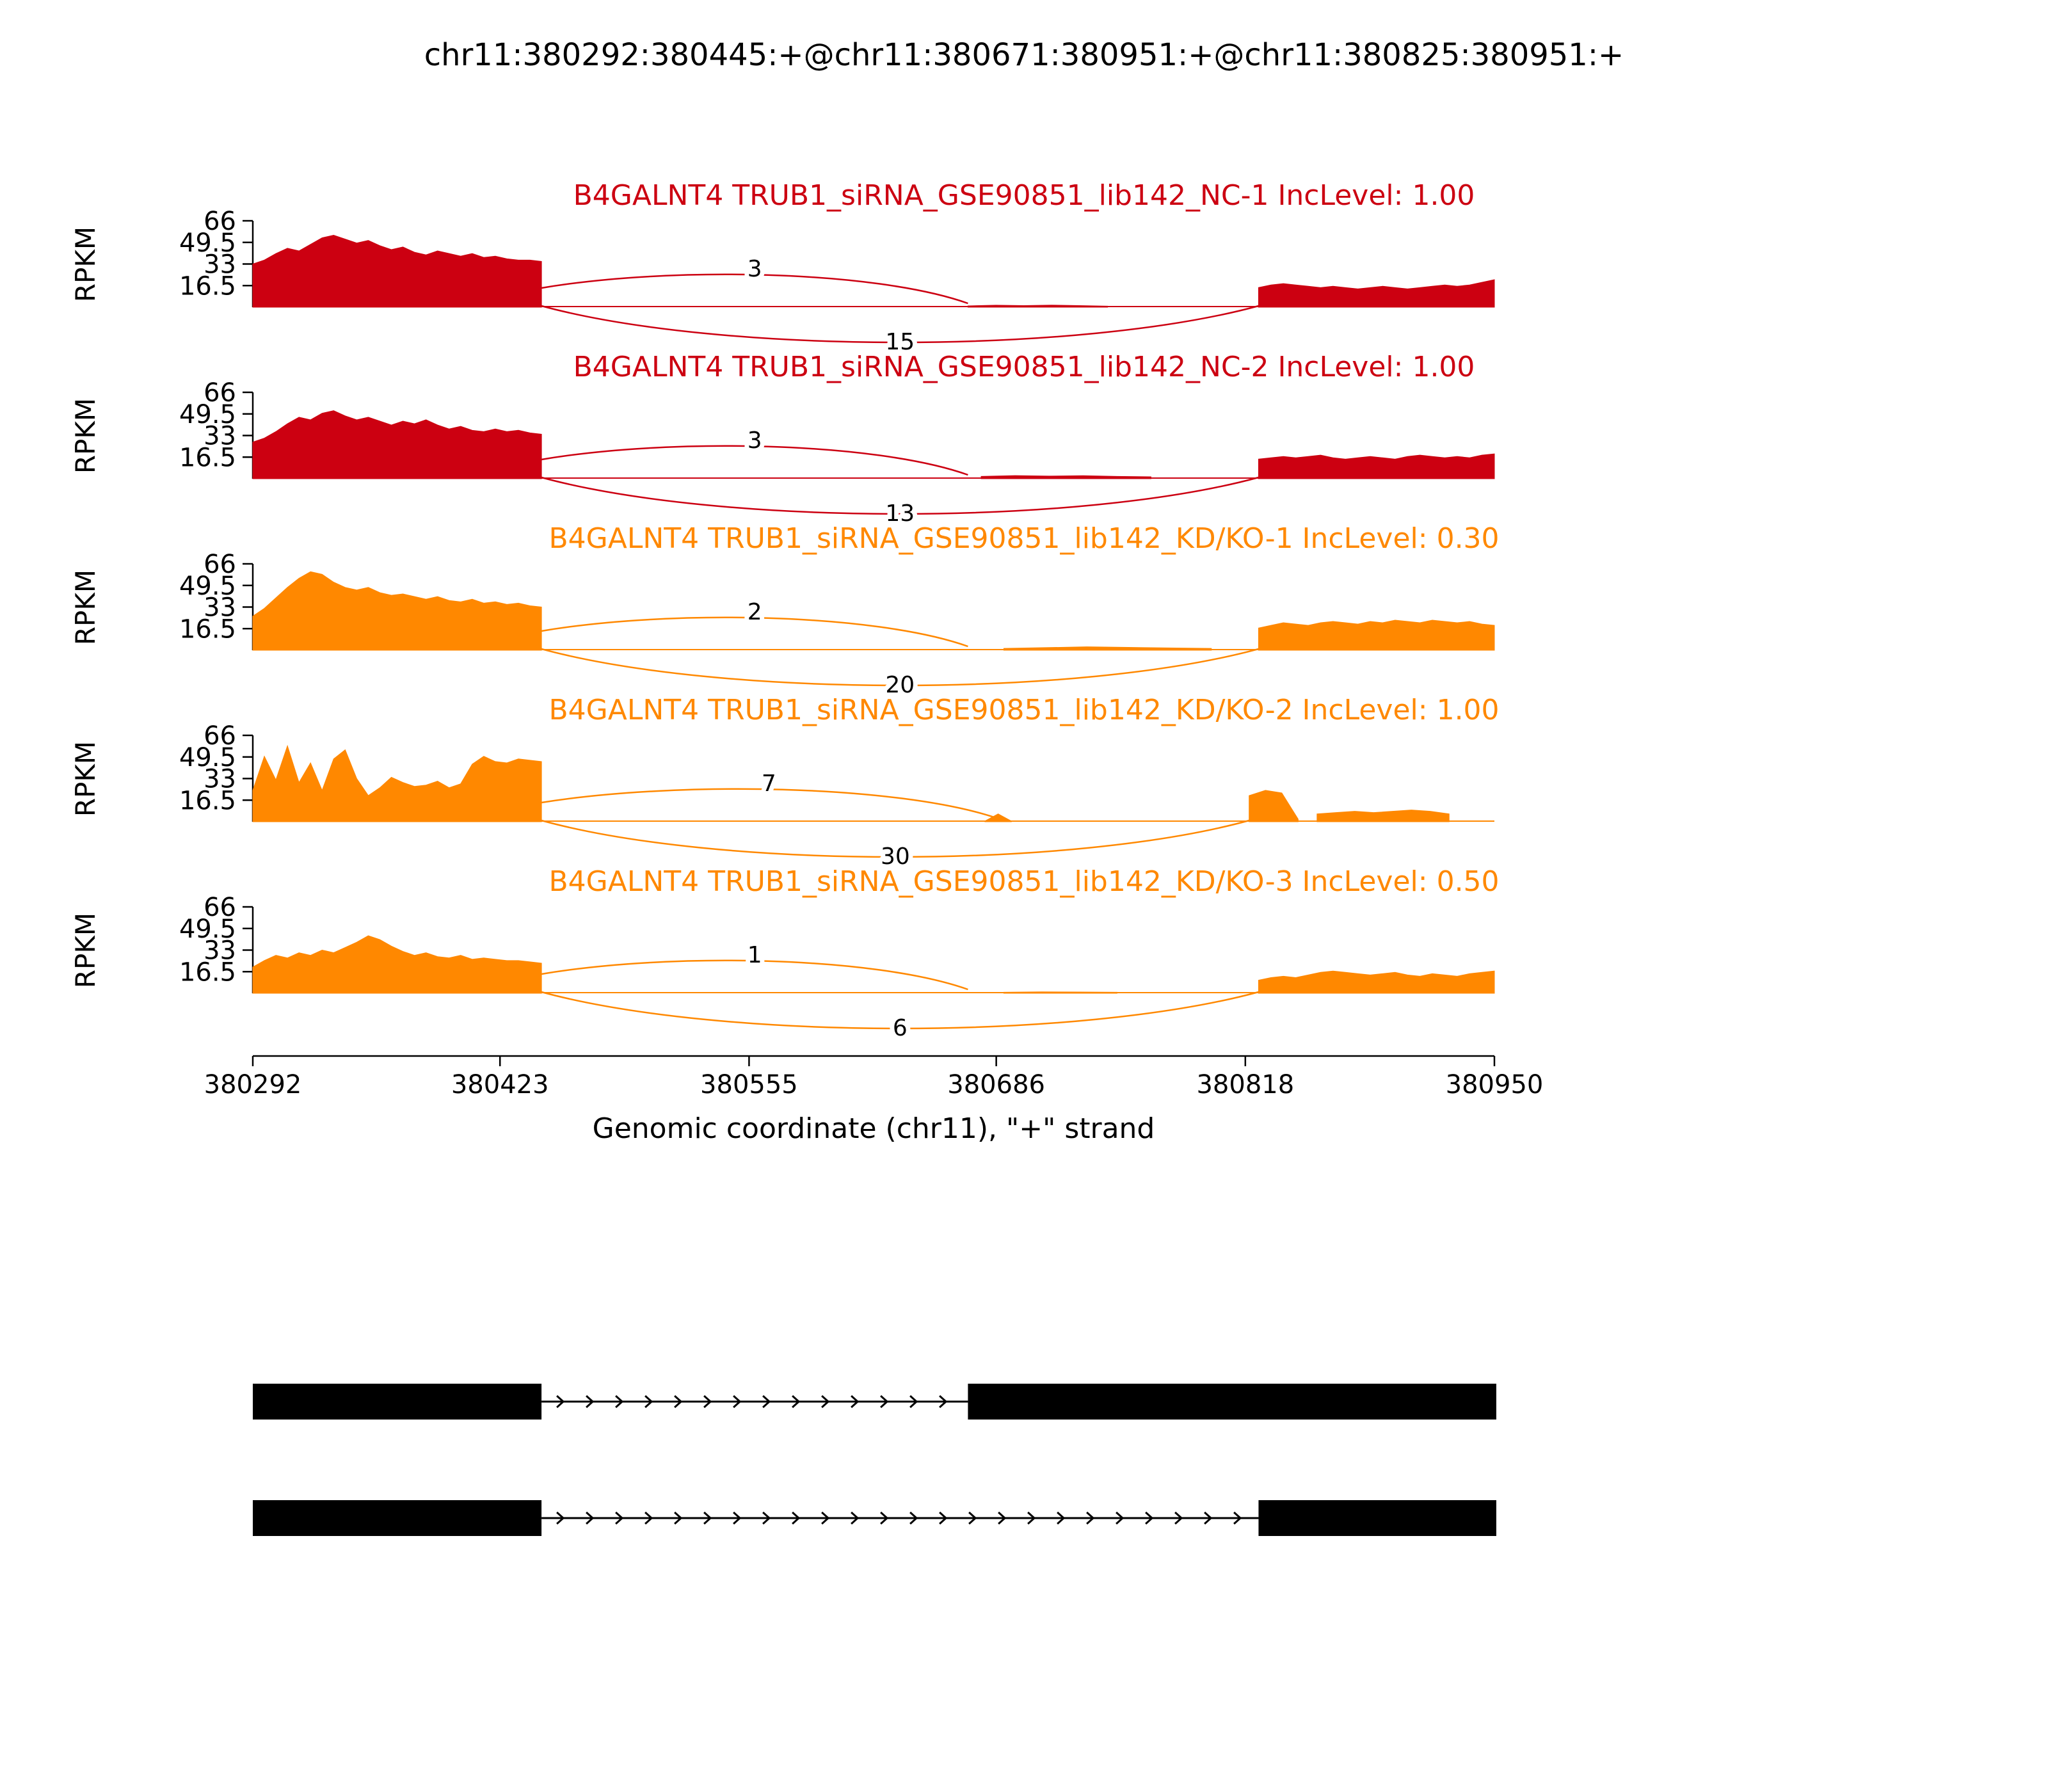 The height and width of the screenshot is (1792, 2048). Describe the element at coordinates (755, 612) in the screenshot. I see `junction-count: 2` at that location.